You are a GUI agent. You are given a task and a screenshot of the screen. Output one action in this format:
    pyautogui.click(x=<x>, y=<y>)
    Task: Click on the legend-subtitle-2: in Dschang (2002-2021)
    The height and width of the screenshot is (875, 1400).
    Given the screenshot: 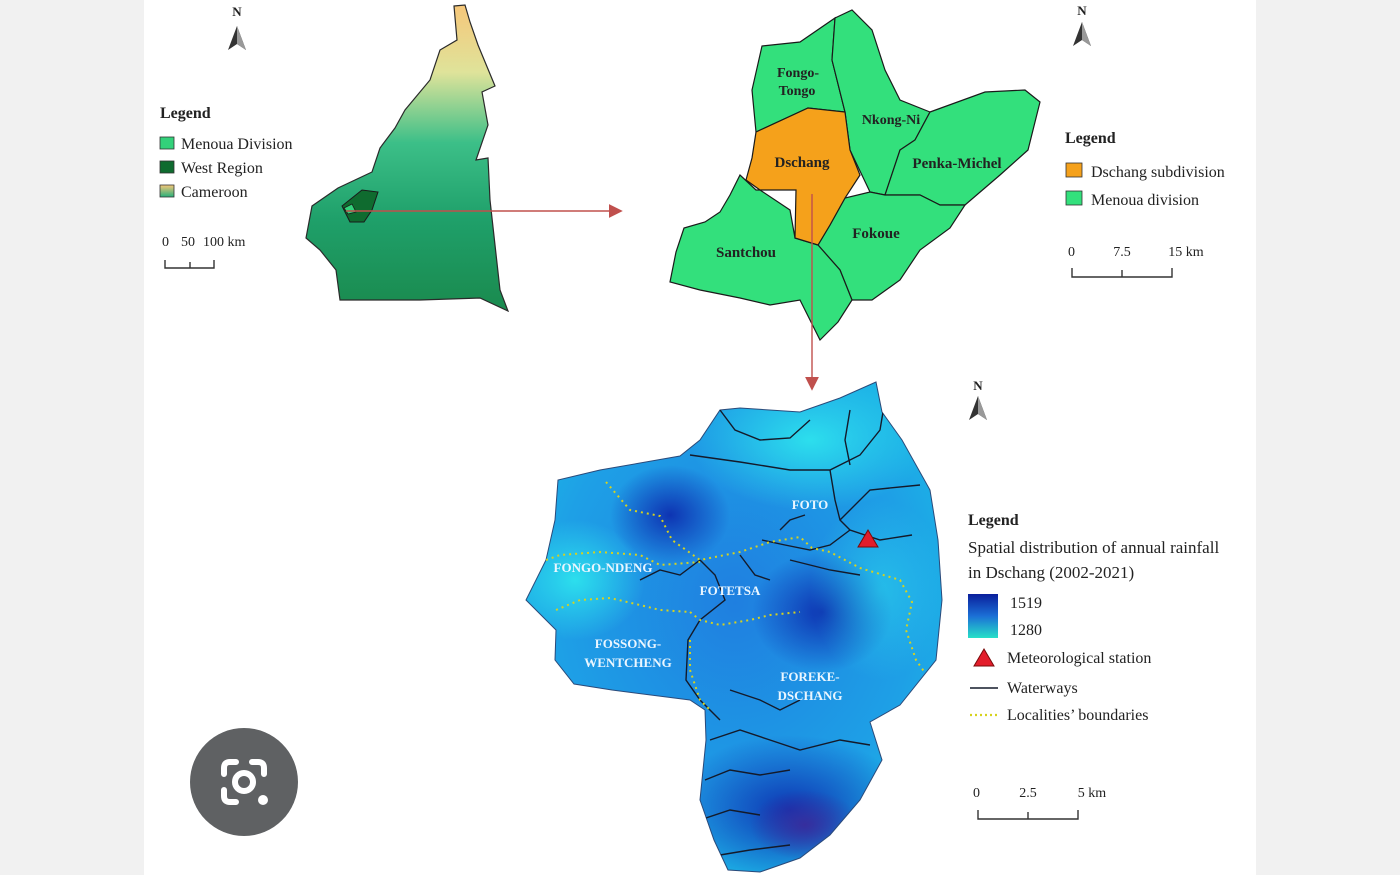 What is the action you would take?
    pyautogui.click(x=1051, y=572)
    